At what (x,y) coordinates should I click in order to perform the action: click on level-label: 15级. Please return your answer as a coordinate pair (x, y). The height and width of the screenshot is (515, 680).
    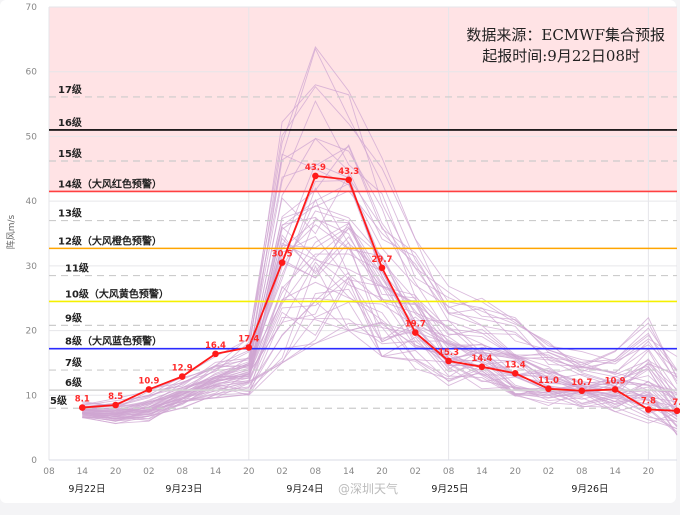
    Looking at the image, I should click on (70, 153).